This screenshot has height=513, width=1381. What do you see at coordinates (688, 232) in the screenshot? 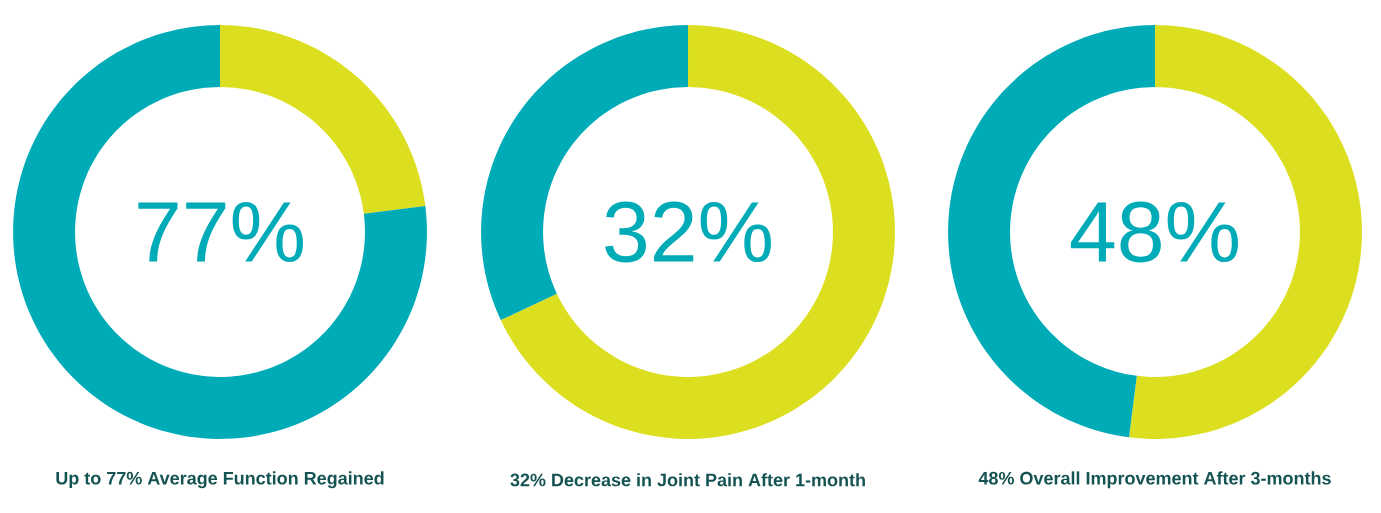
I see `text: 32%` at bounding box center [688, 232].